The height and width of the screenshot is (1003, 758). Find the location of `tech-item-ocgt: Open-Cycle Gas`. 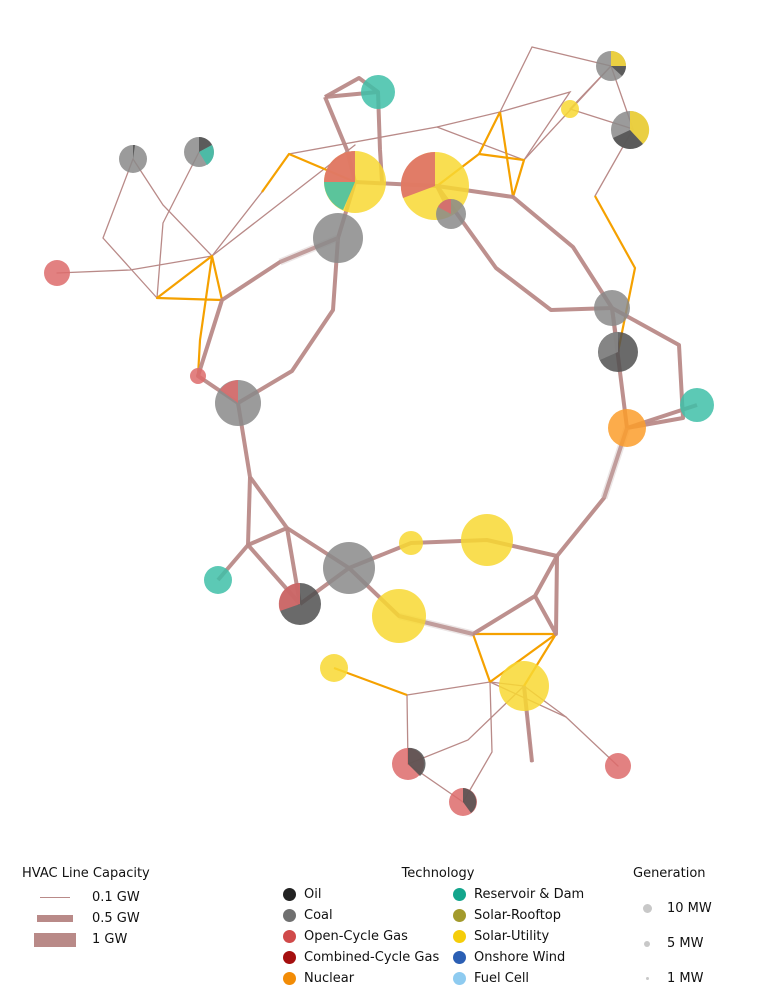

tech-item-ocgt: Open-Cycle Gas is located at coordinates (368, 936).